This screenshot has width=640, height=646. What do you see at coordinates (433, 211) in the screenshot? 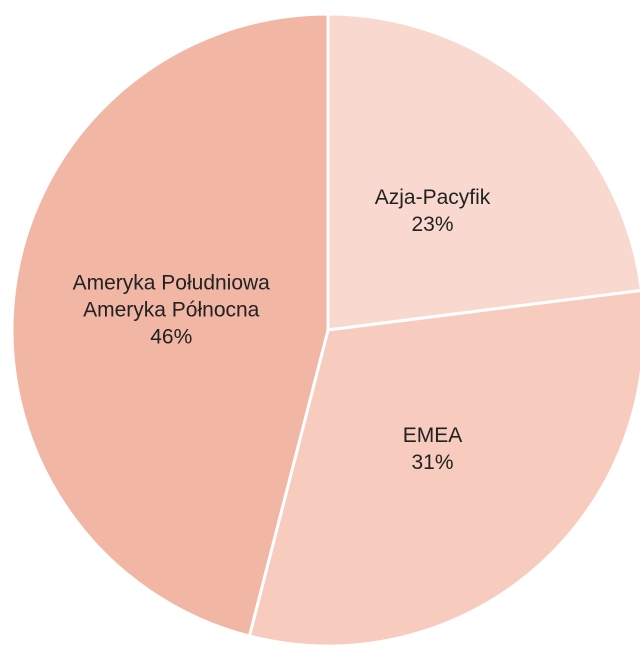
I see `slice-label: Azja-Pacyfik 23%` at bounding box center [433, 211].